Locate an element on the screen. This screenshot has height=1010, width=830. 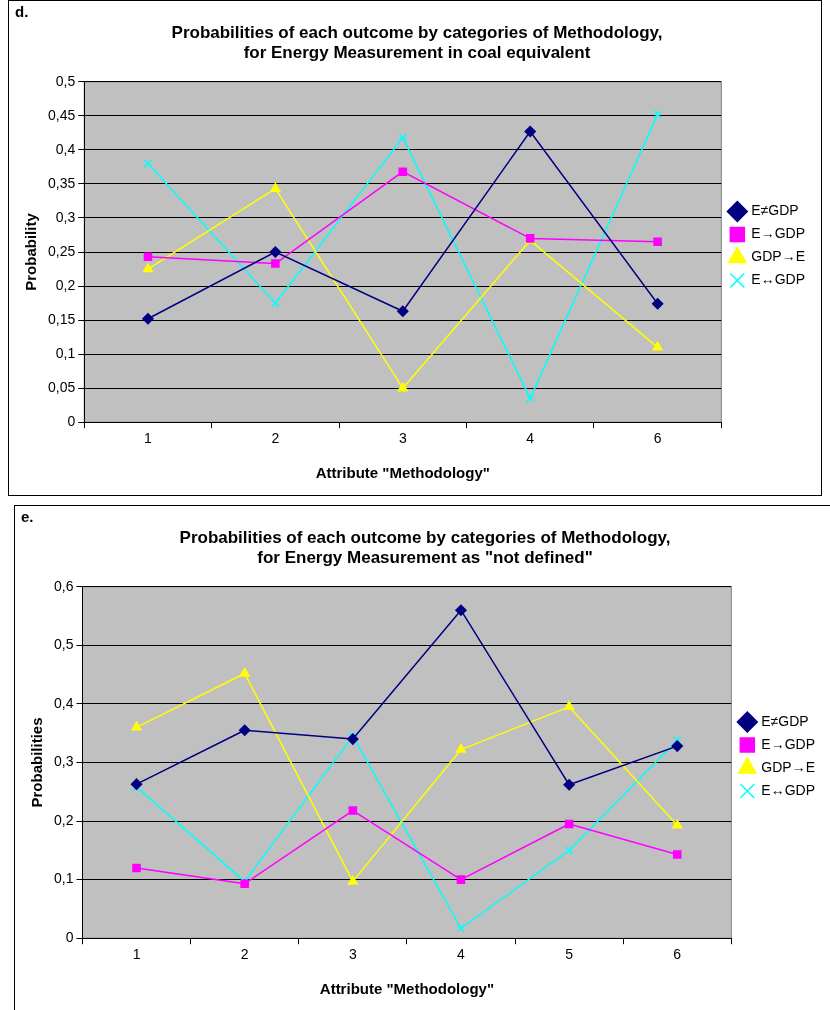
text: d. is located at coordinates (22, 11).